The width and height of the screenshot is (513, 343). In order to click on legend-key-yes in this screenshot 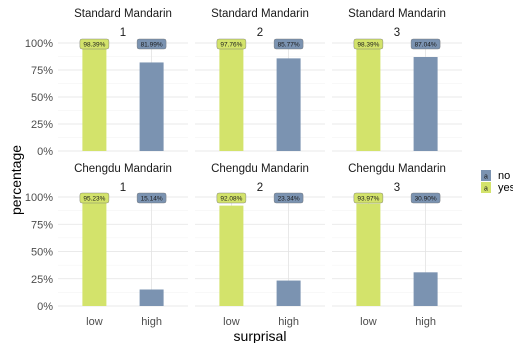, I will do `click(486, 187)`.